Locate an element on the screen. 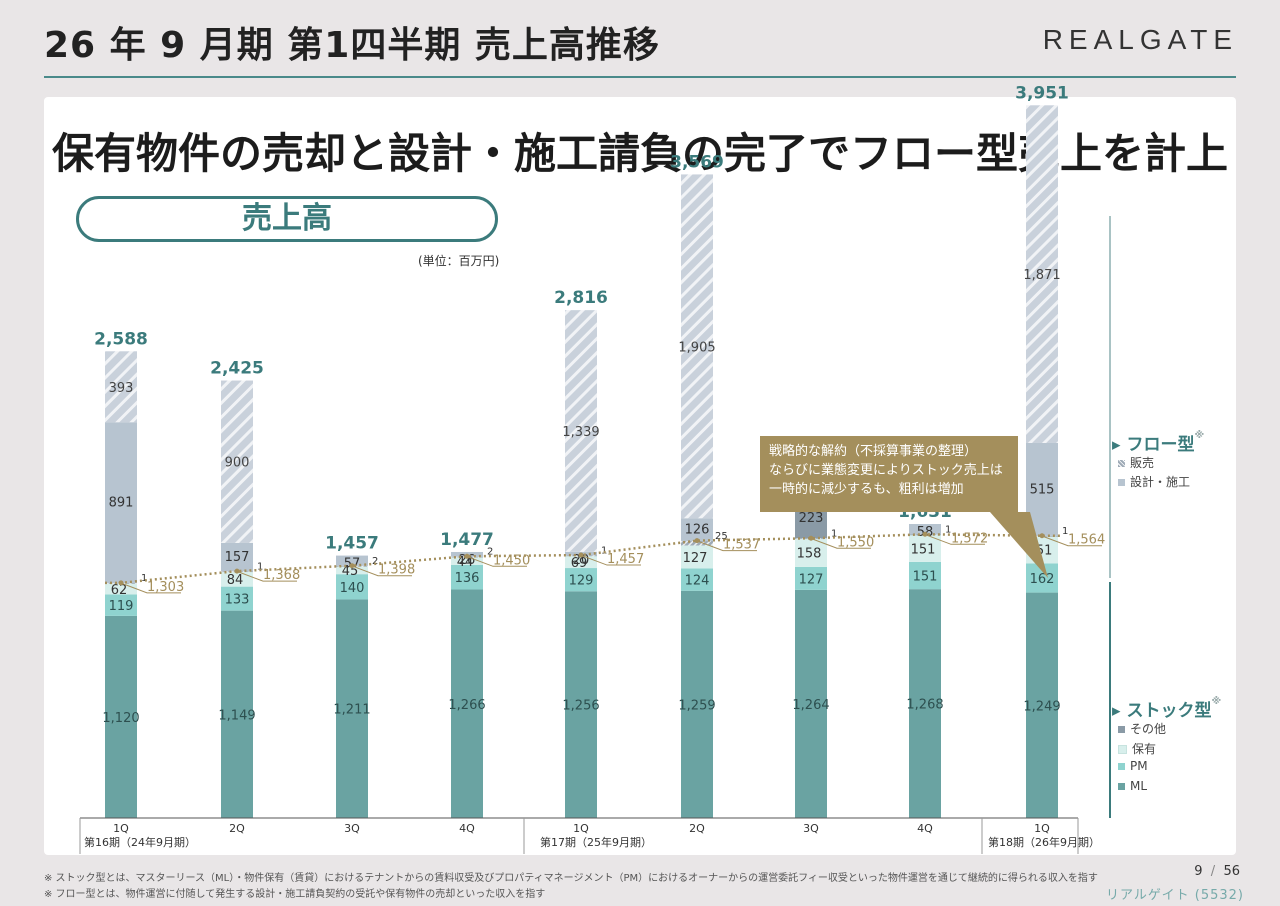  unit-label: (単位：百万円) is located at coordinates (459, 261).